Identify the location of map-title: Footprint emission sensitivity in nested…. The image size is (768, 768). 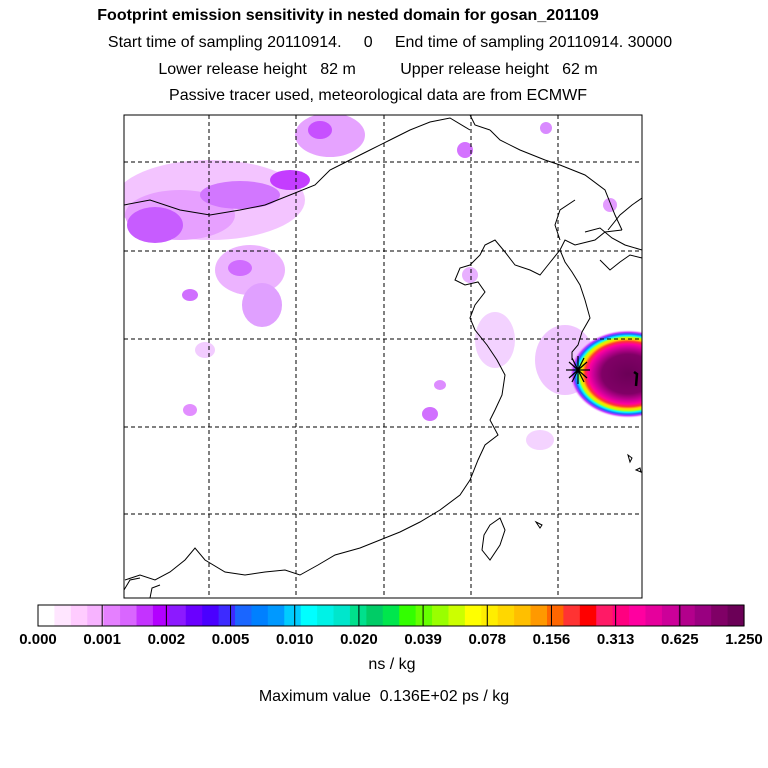
(348, 15).